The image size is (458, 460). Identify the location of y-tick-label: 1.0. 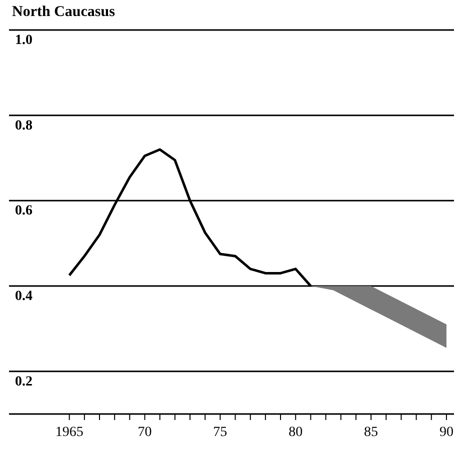
(23, 40).